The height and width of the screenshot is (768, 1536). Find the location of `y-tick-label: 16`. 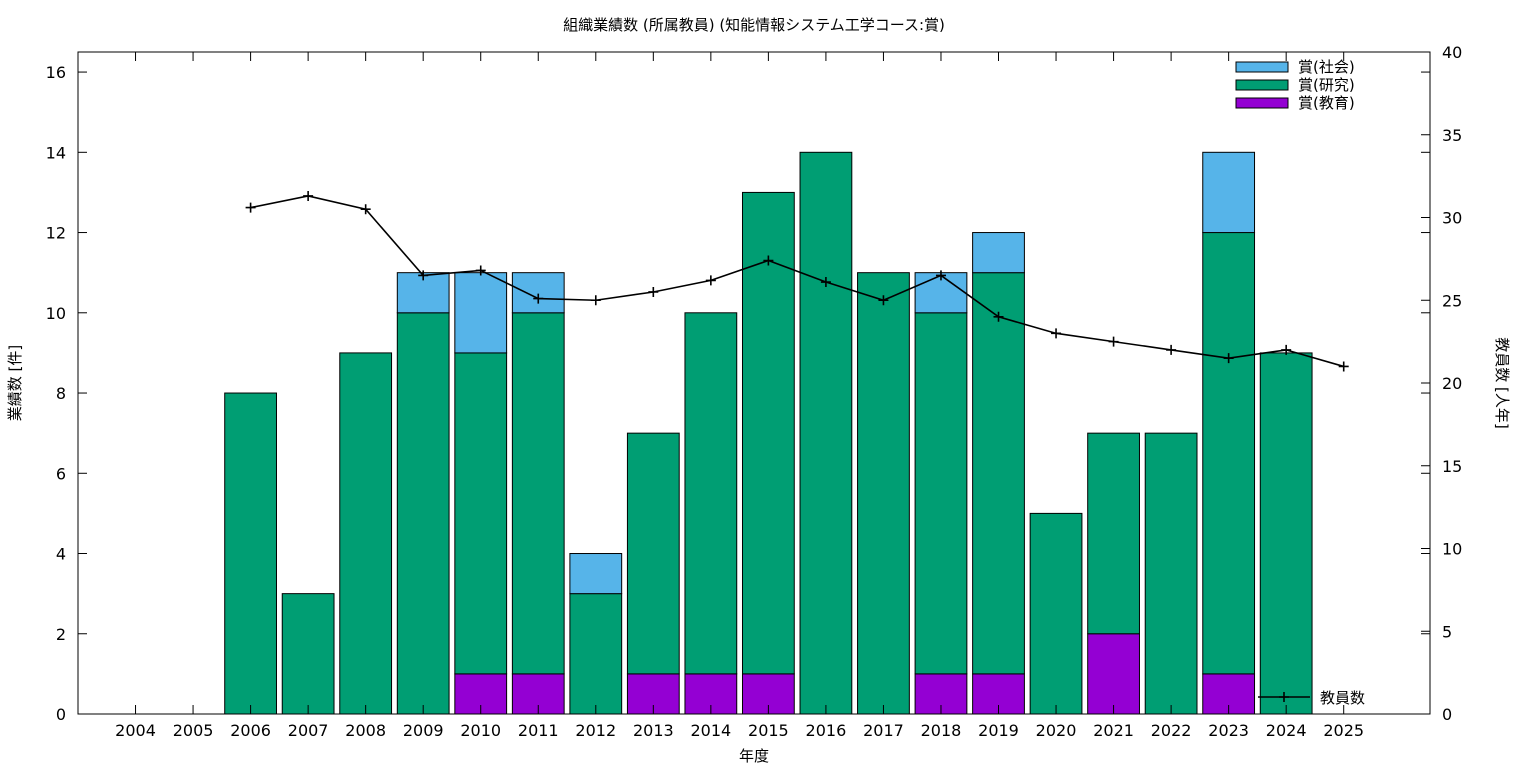

y-tick-label: 16 is located at coordinates (56, 72).